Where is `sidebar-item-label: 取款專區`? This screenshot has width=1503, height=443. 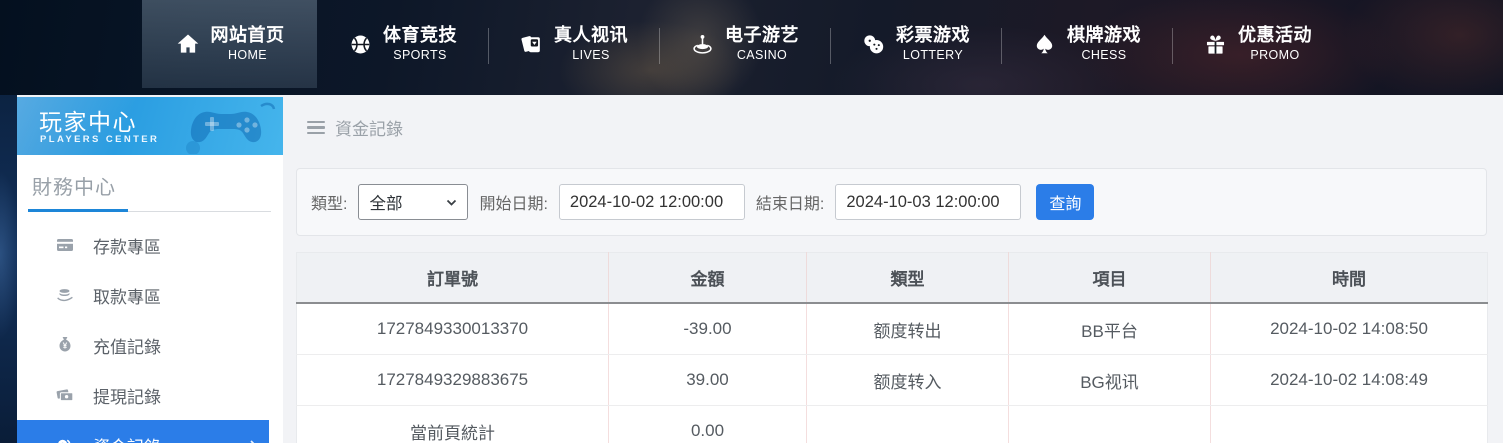 sidebar-item-label: 取款專區 is located at coordinates (127, 297).